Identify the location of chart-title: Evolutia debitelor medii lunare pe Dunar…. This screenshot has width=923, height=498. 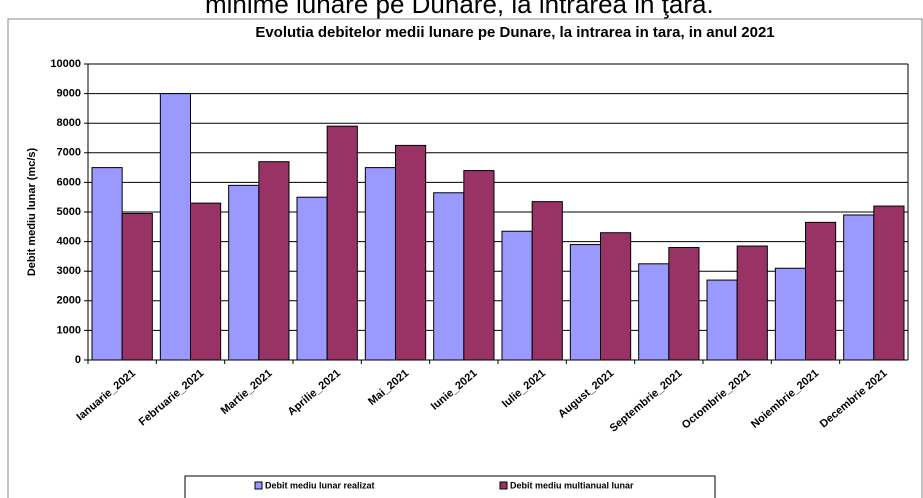
(514, 32).